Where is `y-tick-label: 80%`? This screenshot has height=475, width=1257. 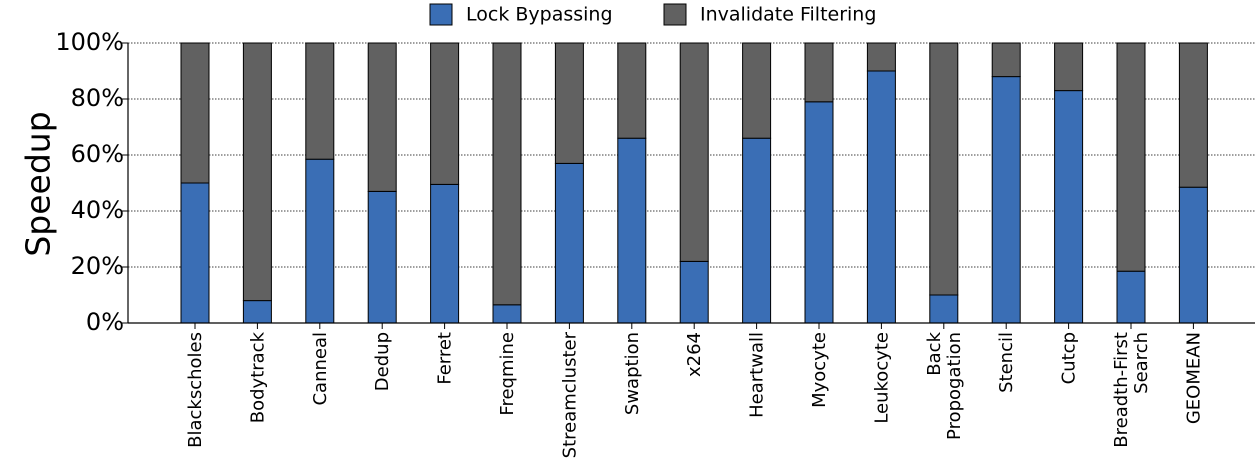 y-tick-label: 80% is located at coordinates (97, 98).